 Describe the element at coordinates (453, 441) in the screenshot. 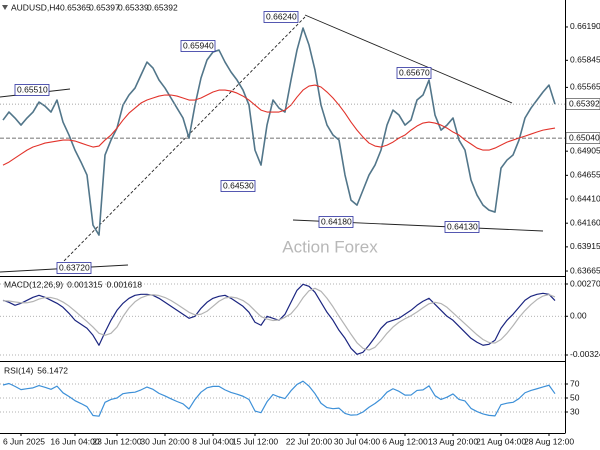

I see `x-tick-label: 13 Aug 20:00` at that location.